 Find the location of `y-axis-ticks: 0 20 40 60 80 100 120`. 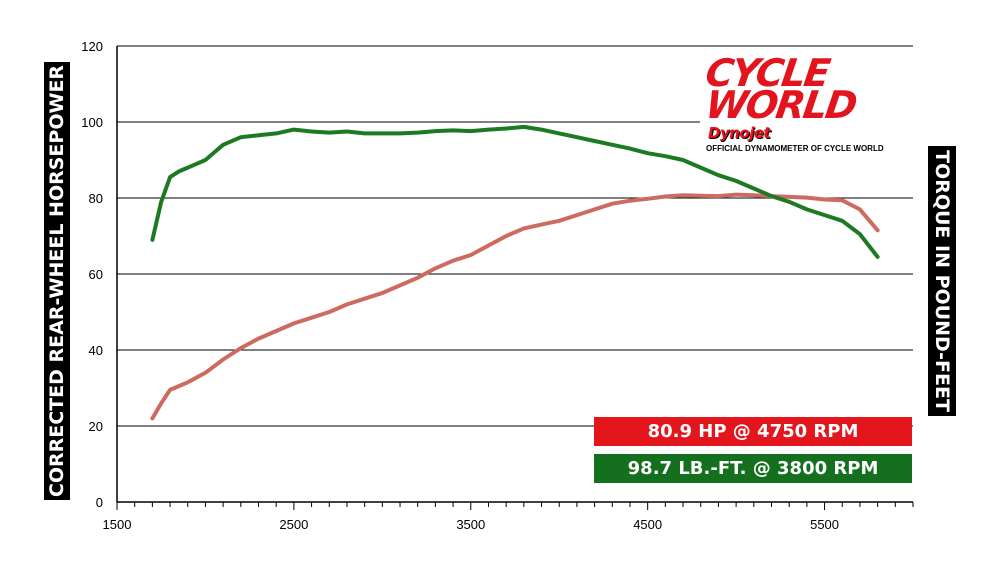

y-axis-ticks: 0 20 40 60 80 100 120 is located at coordinates (92, 274).